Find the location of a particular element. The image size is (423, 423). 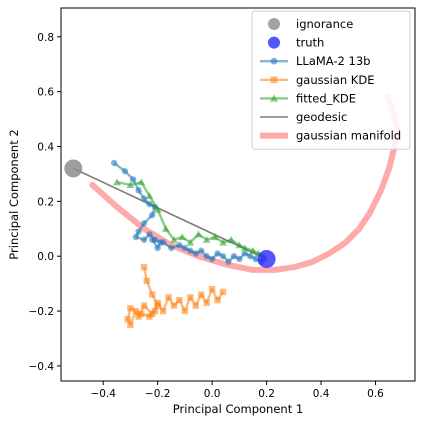

x-tick-label: 0.4 is located at coordinates (321, 394).